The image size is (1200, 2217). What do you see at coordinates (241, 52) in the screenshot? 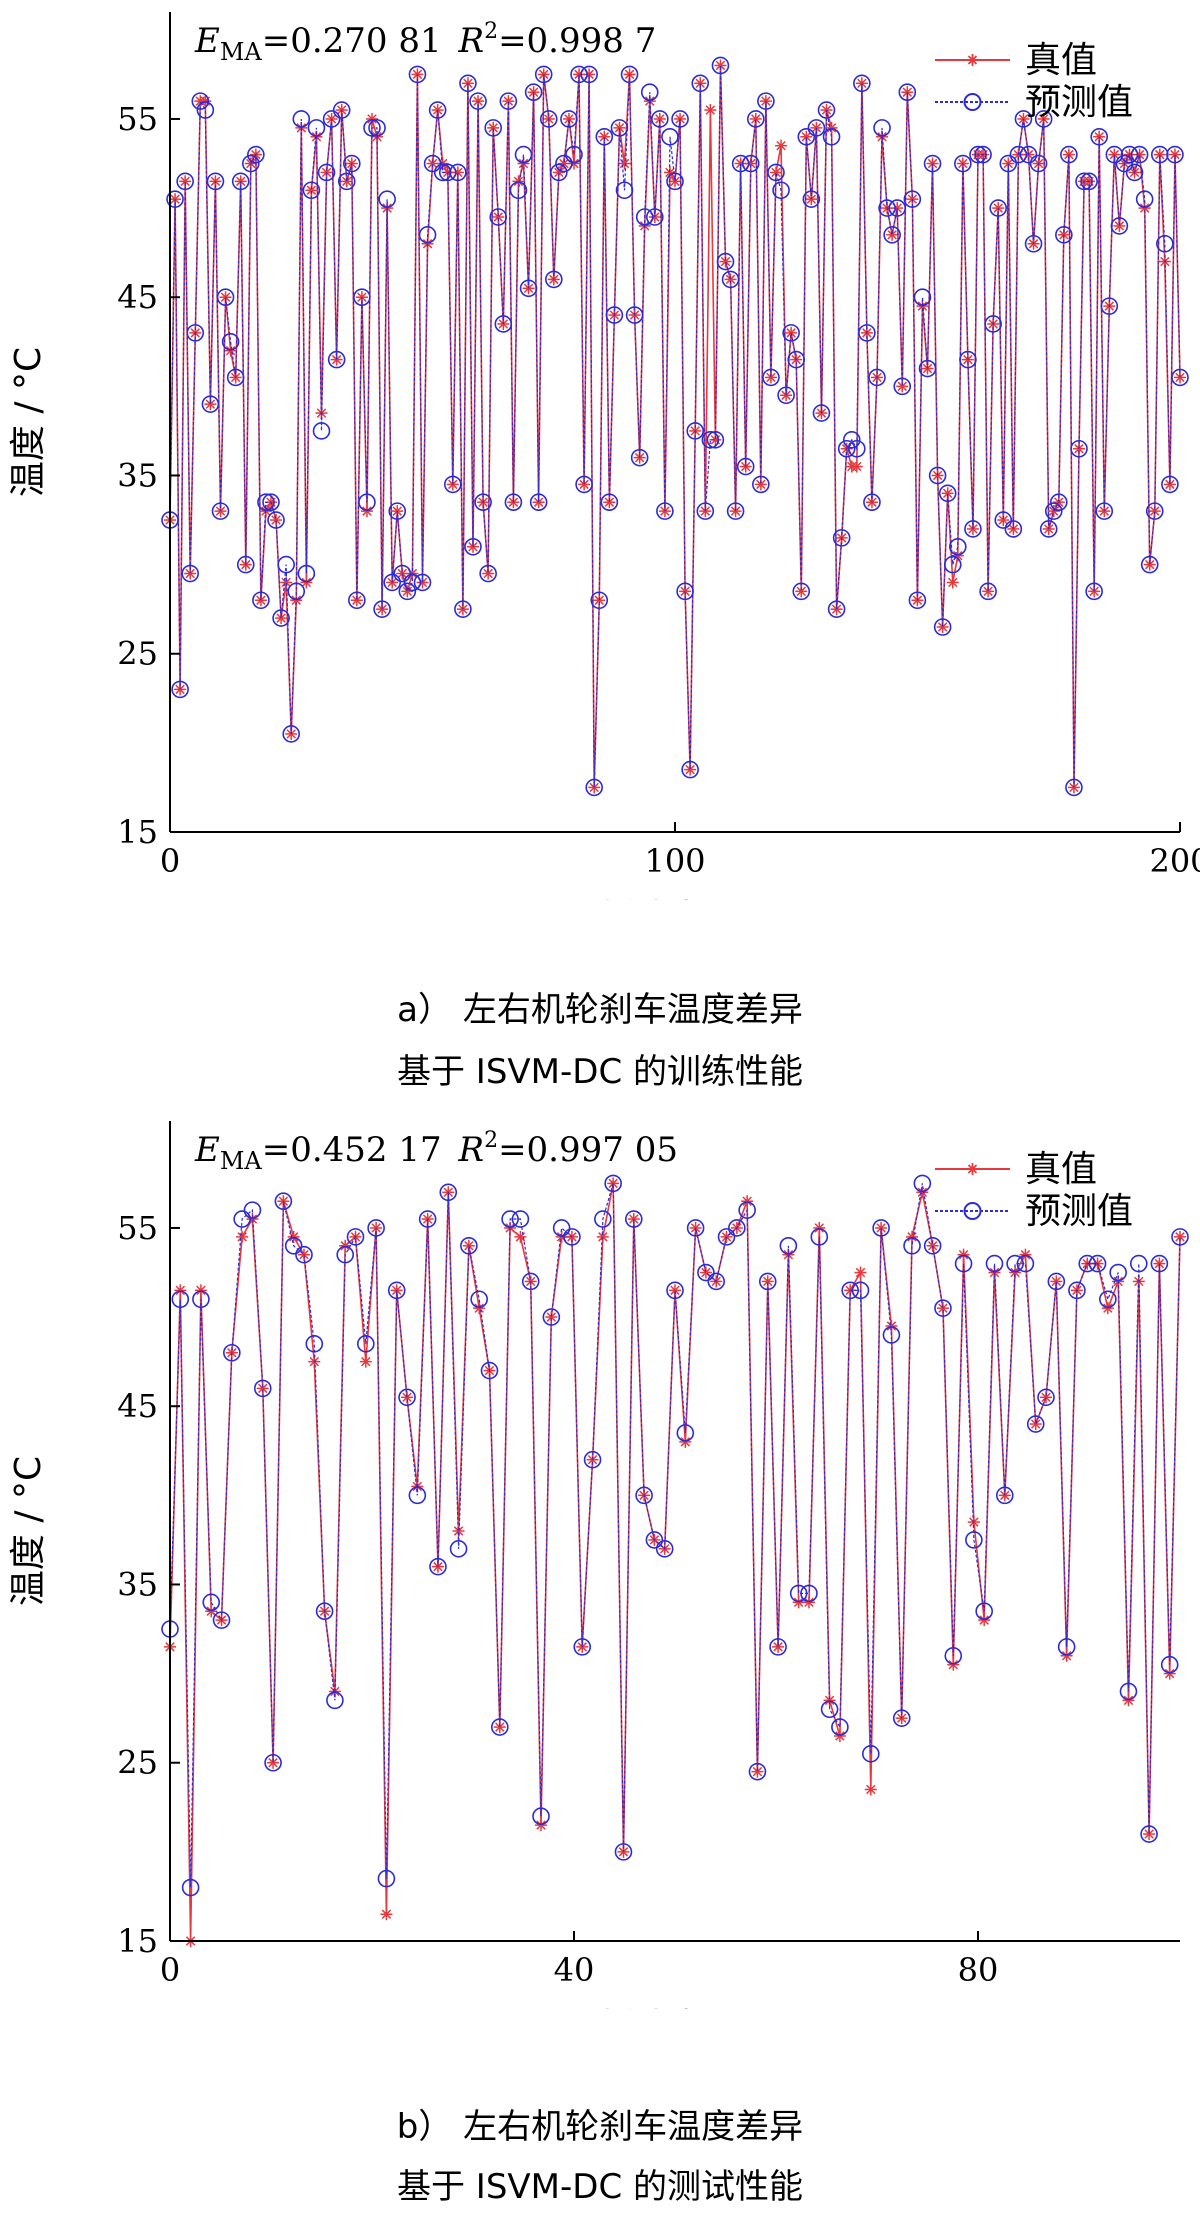
I see `annotation-ema-sub: MA` at bounding box center [241, 52].